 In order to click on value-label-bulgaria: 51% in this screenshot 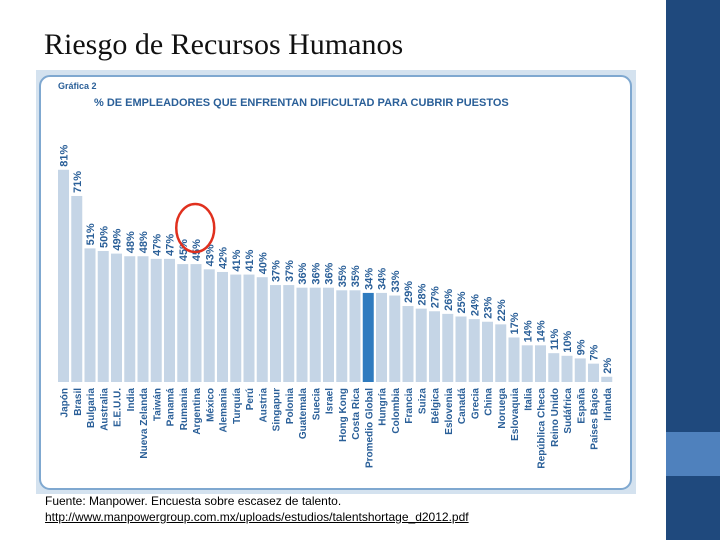, I will do `click(91, 234)`.